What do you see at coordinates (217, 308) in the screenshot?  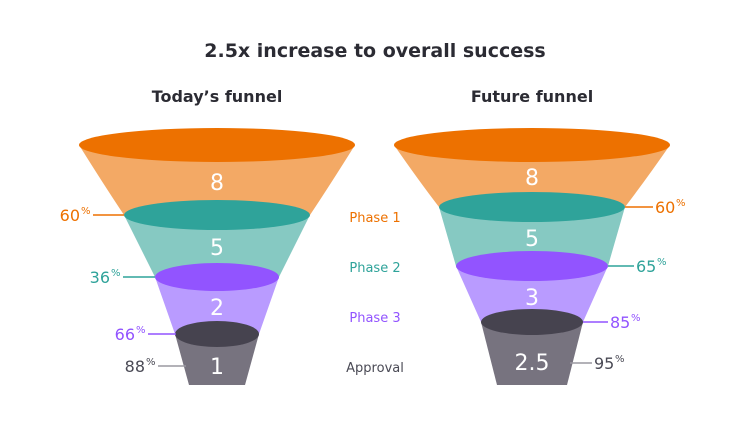 I see `stage-count-phase3: 2` at bounding box center [217, 308].